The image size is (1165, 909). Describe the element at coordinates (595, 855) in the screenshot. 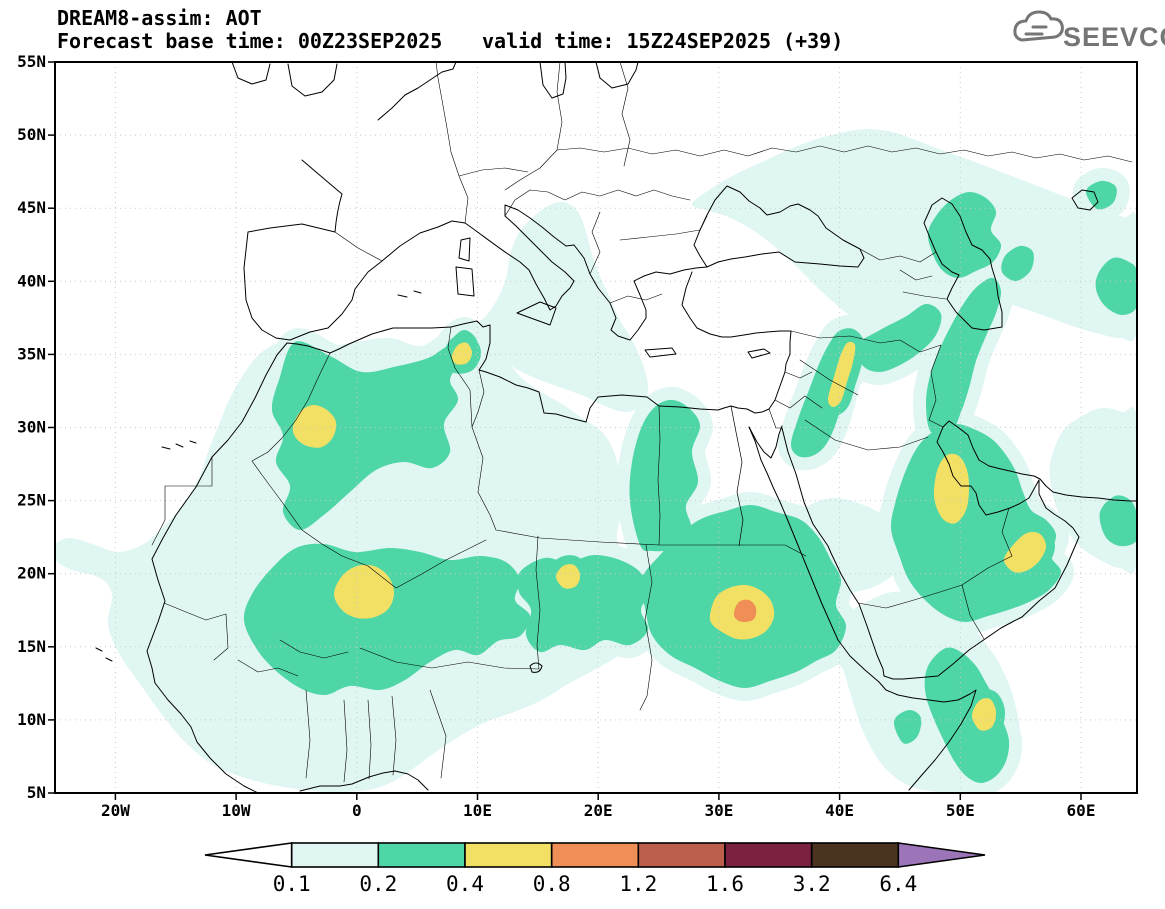

I see `colorbar-segment-orange` at that location.